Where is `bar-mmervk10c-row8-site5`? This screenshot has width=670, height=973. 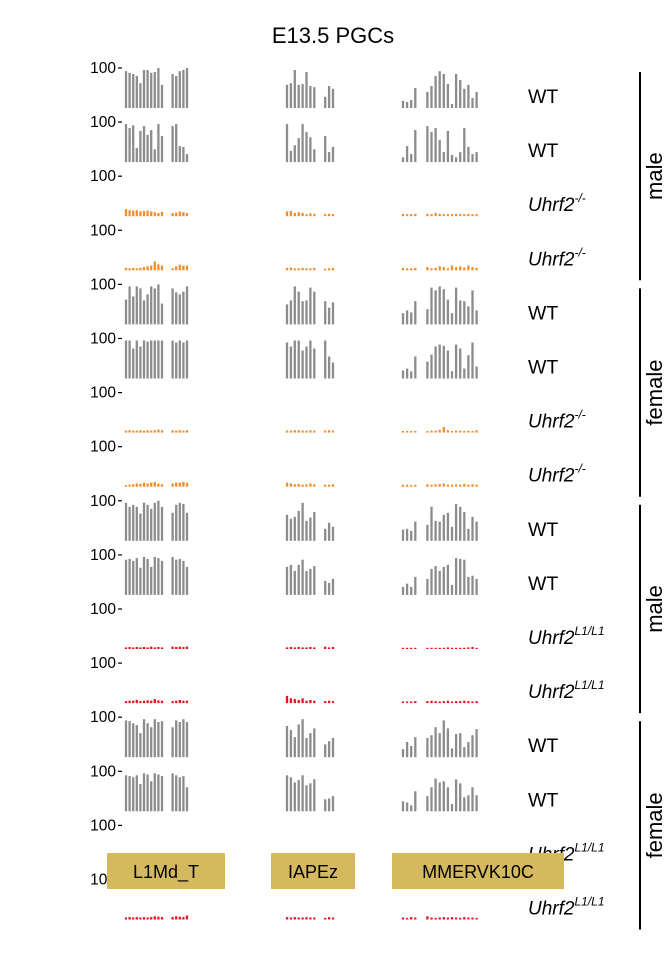
bar-mmervk10c-row8-site5 is located at coordinates (427, 485).